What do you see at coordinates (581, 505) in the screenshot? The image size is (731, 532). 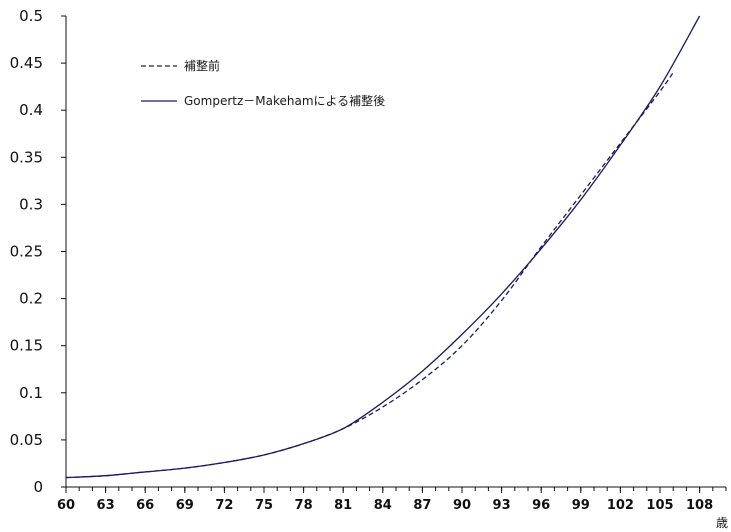 I see `x-tick-label: 99` at bounding box center [581, 505].